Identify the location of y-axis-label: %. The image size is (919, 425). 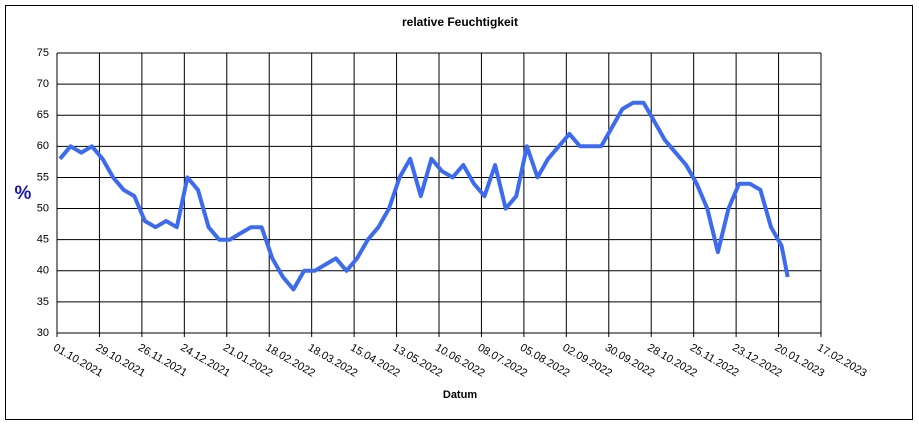
(23, 193).